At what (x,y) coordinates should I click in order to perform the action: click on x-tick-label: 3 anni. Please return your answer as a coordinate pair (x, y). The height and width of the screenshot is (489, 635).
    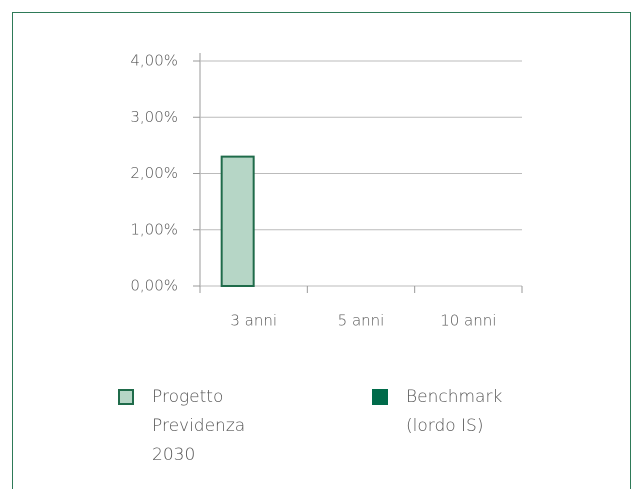
    Looking at the image, I should click on (253, 321).